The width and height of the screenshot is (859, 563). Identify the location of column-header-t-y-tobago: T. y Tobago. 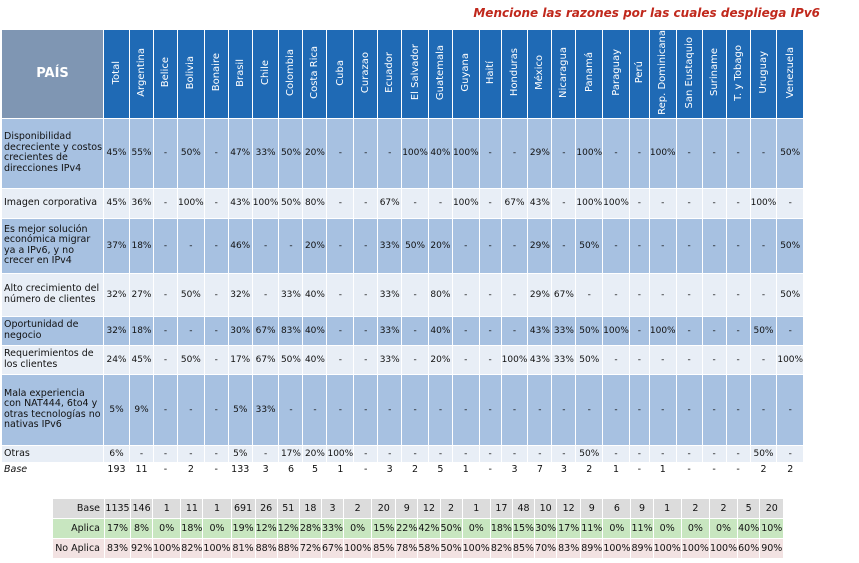
(738, 74).